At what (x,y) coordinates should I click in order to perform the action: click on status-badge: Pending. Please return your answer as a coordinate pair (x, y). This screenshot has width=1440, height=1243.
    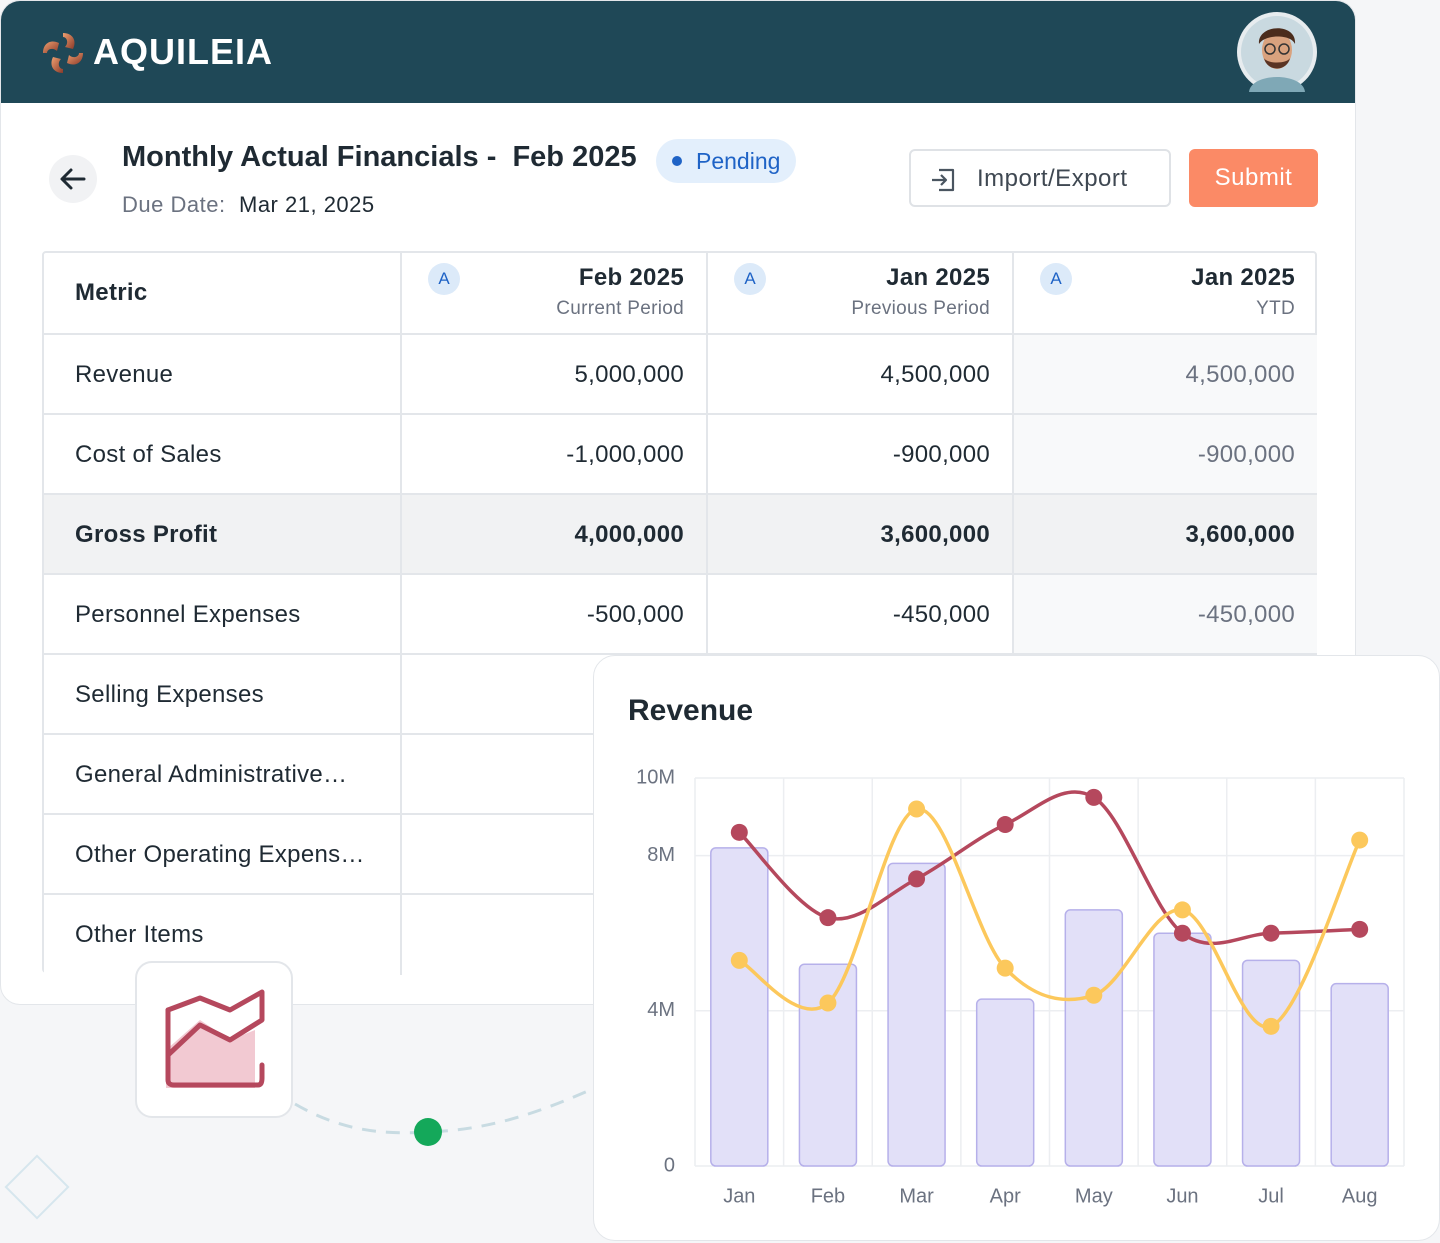
    Looking at the image, I should click on (726, 161).